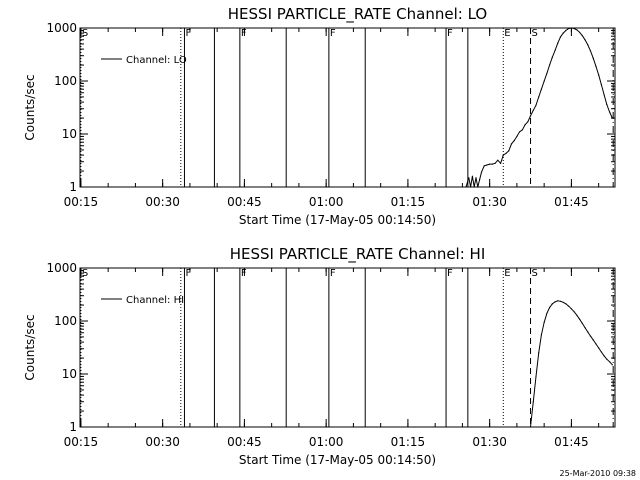 The height and width of the screenshot is (480, 640). I want to click on chart-title: HESSI PARTICLE_RATE Channel: LO, so click(357, 14).